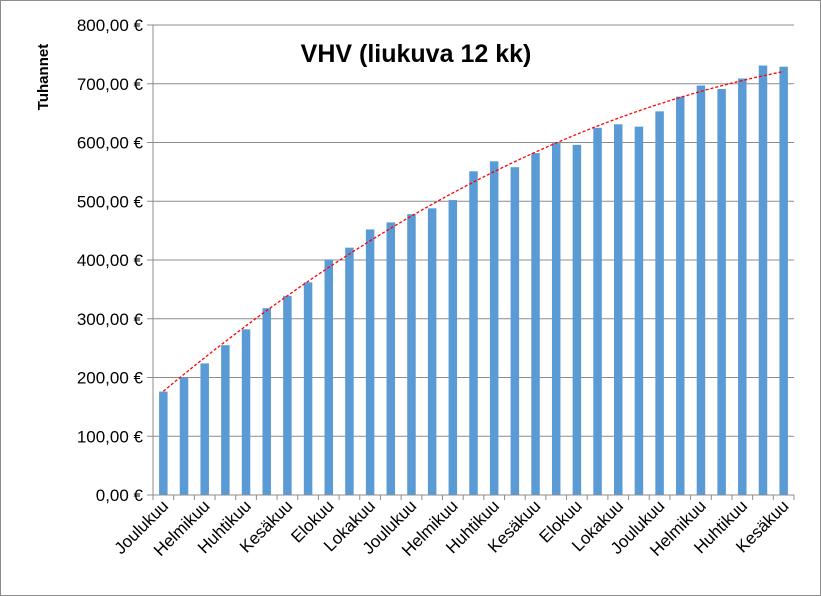 The height and width of the screenshot is (596, 821). Describe the element at coordinates (110, 84) in the screenshot. I see `y-tick-label: 700,00 €` at that location.